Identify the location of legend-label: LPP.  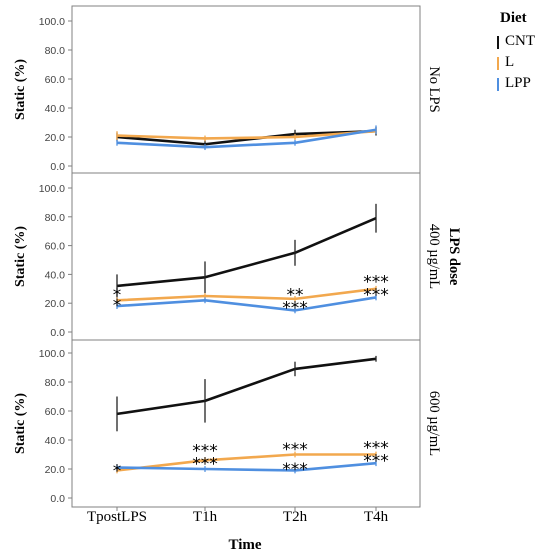
(518, 83).